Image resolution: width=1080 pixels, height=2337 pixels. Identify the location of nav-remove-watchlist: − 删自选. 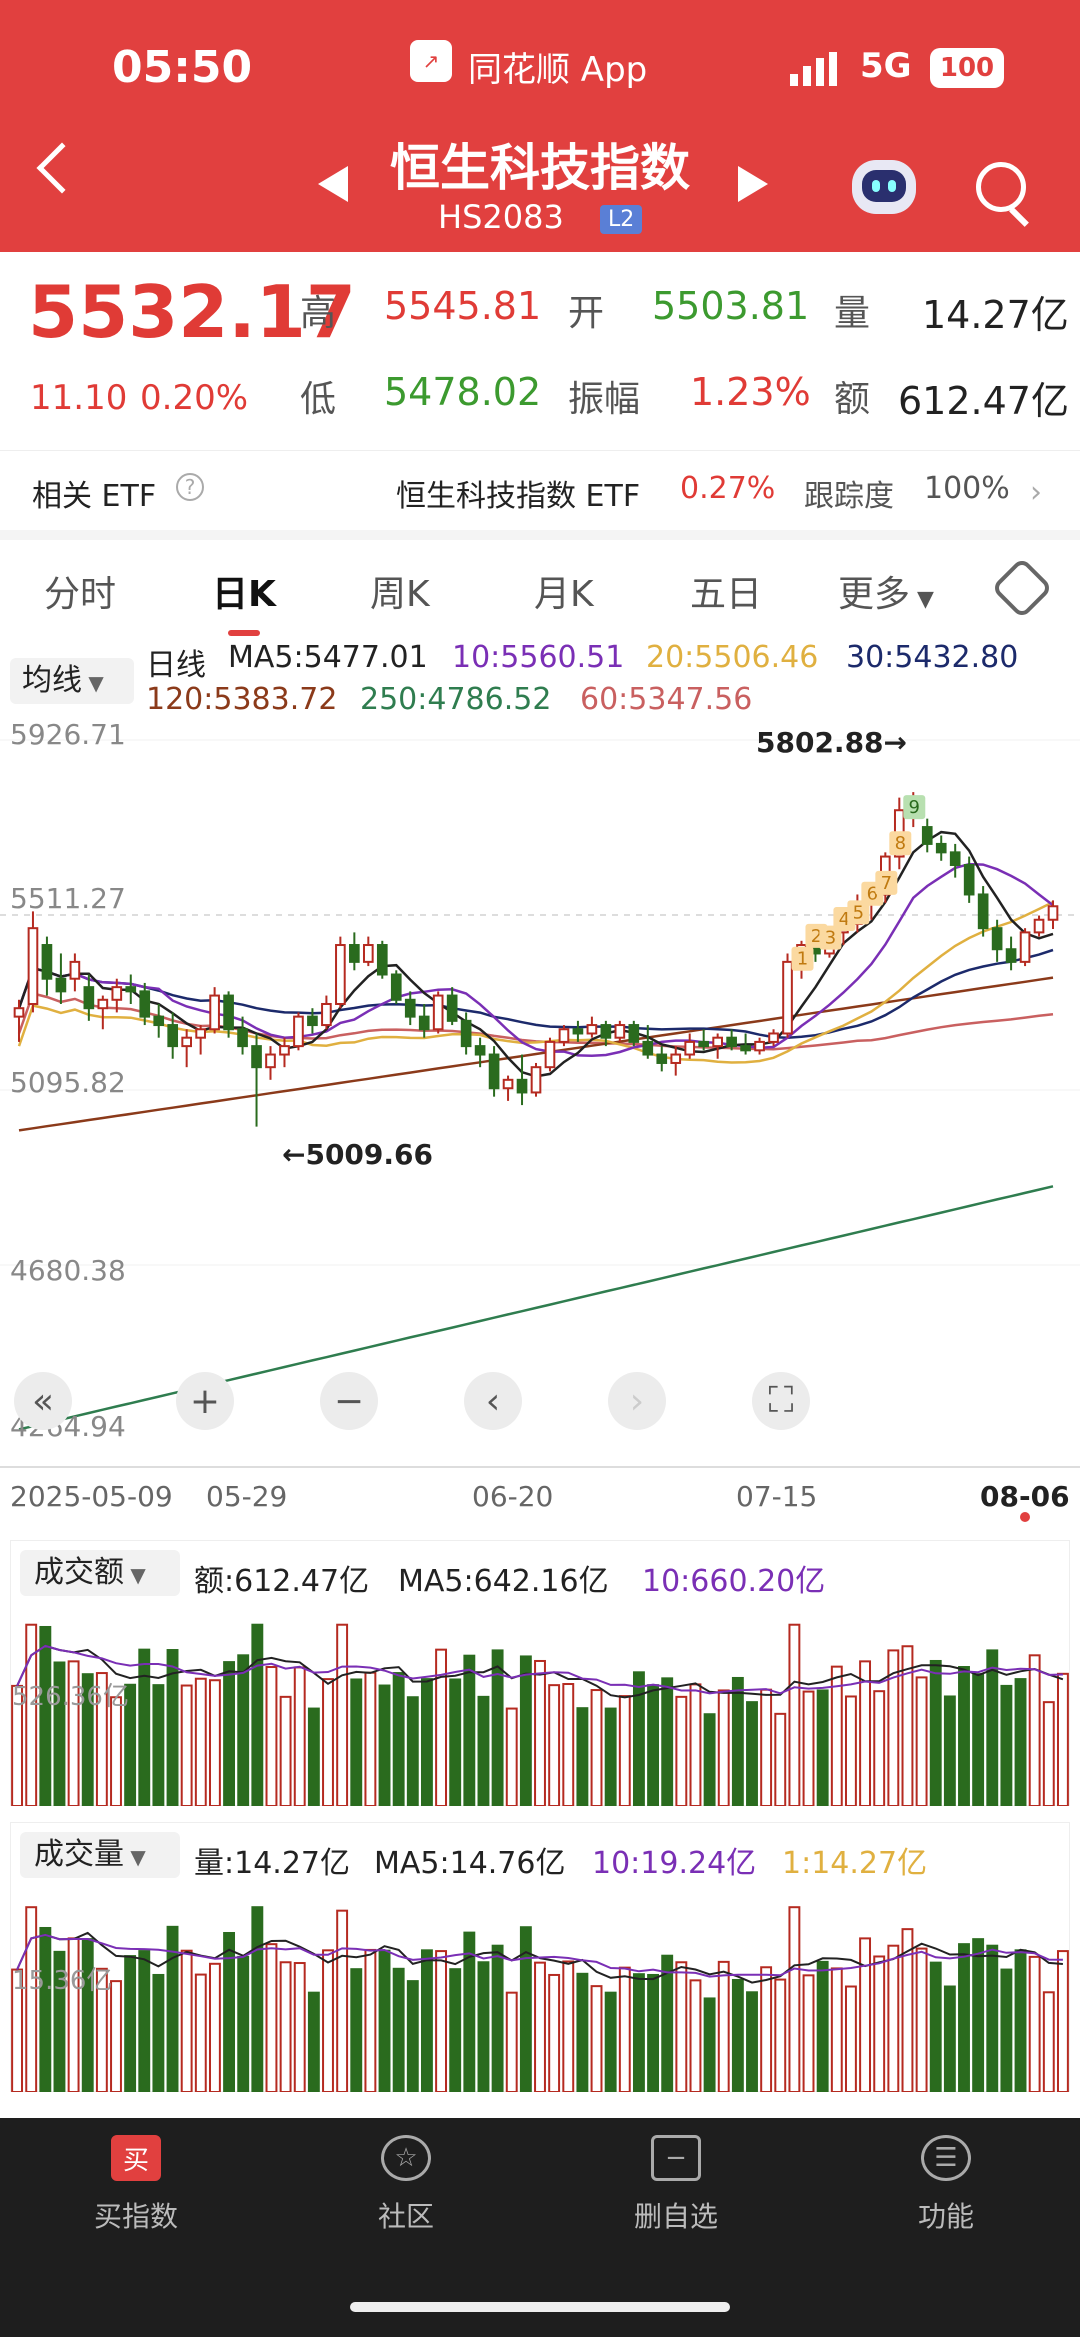
(676, 2185).